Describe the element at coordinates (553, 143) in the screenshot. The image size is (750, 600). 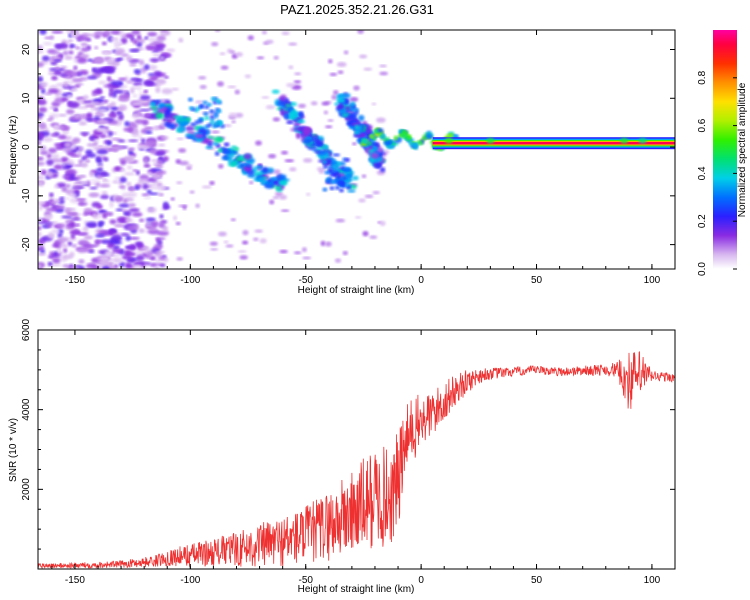
I see `spectrogram-main-line` at that location.